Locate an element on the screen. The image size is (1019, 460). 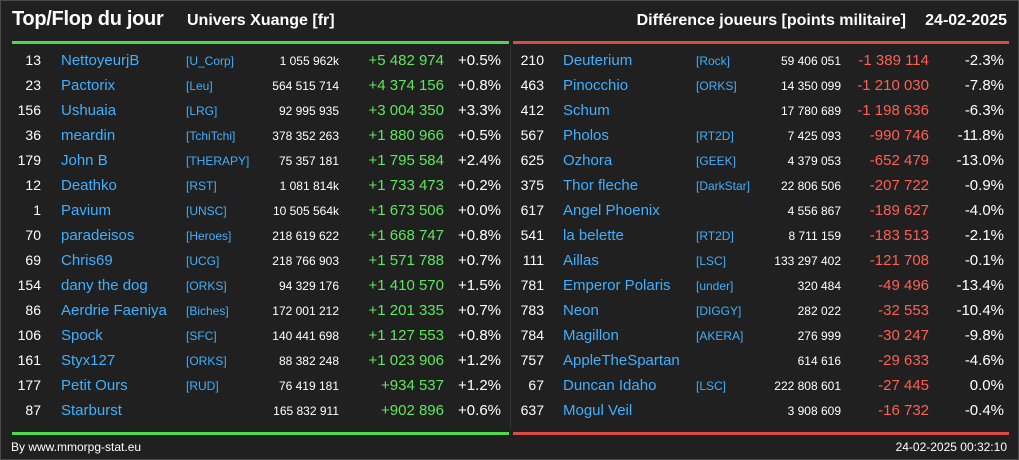
points-delta: -1 389 114 is located at coordinates (893, 60).